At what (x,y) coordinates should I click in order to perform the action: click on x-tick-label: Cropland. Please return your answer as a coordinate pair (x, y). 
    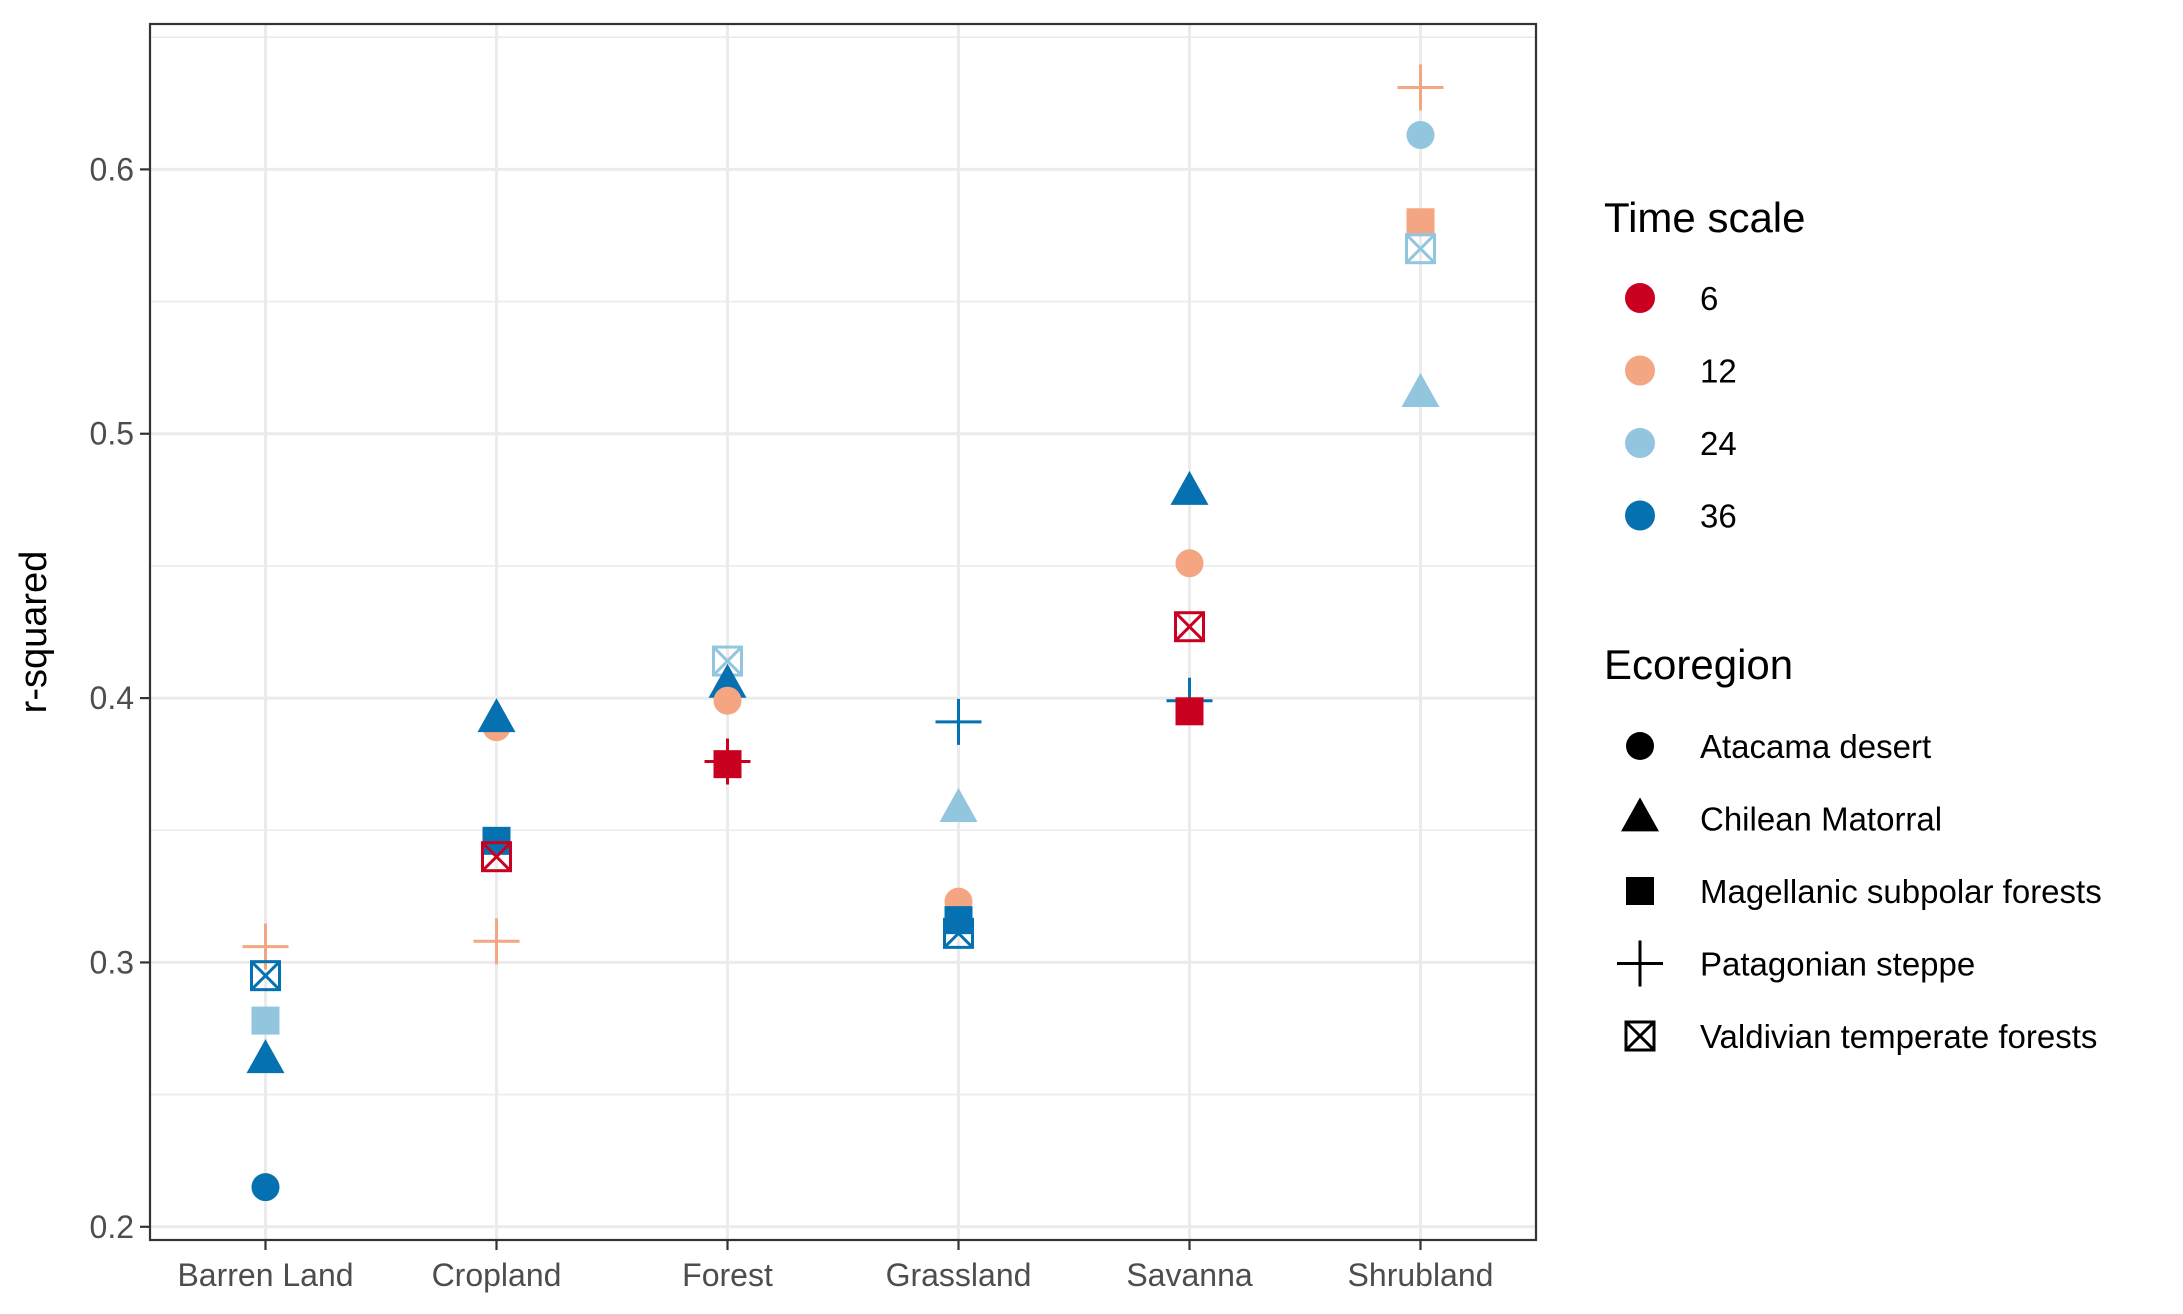
    Looking at the image, I should click on (497, 1275).